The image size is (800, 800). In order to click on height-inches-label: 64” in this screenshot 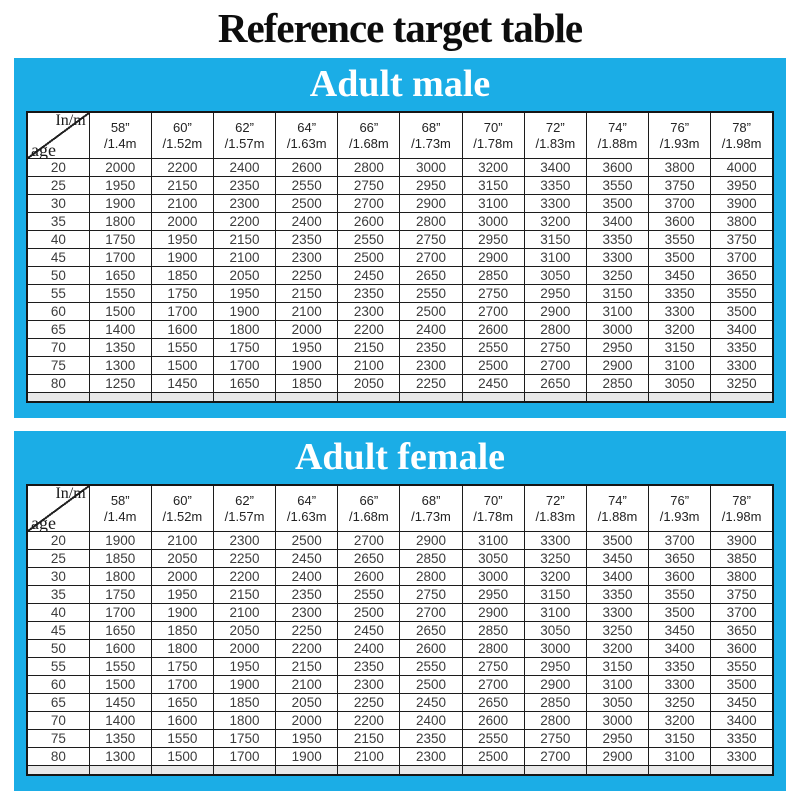, I will do `click(307, 500)`.